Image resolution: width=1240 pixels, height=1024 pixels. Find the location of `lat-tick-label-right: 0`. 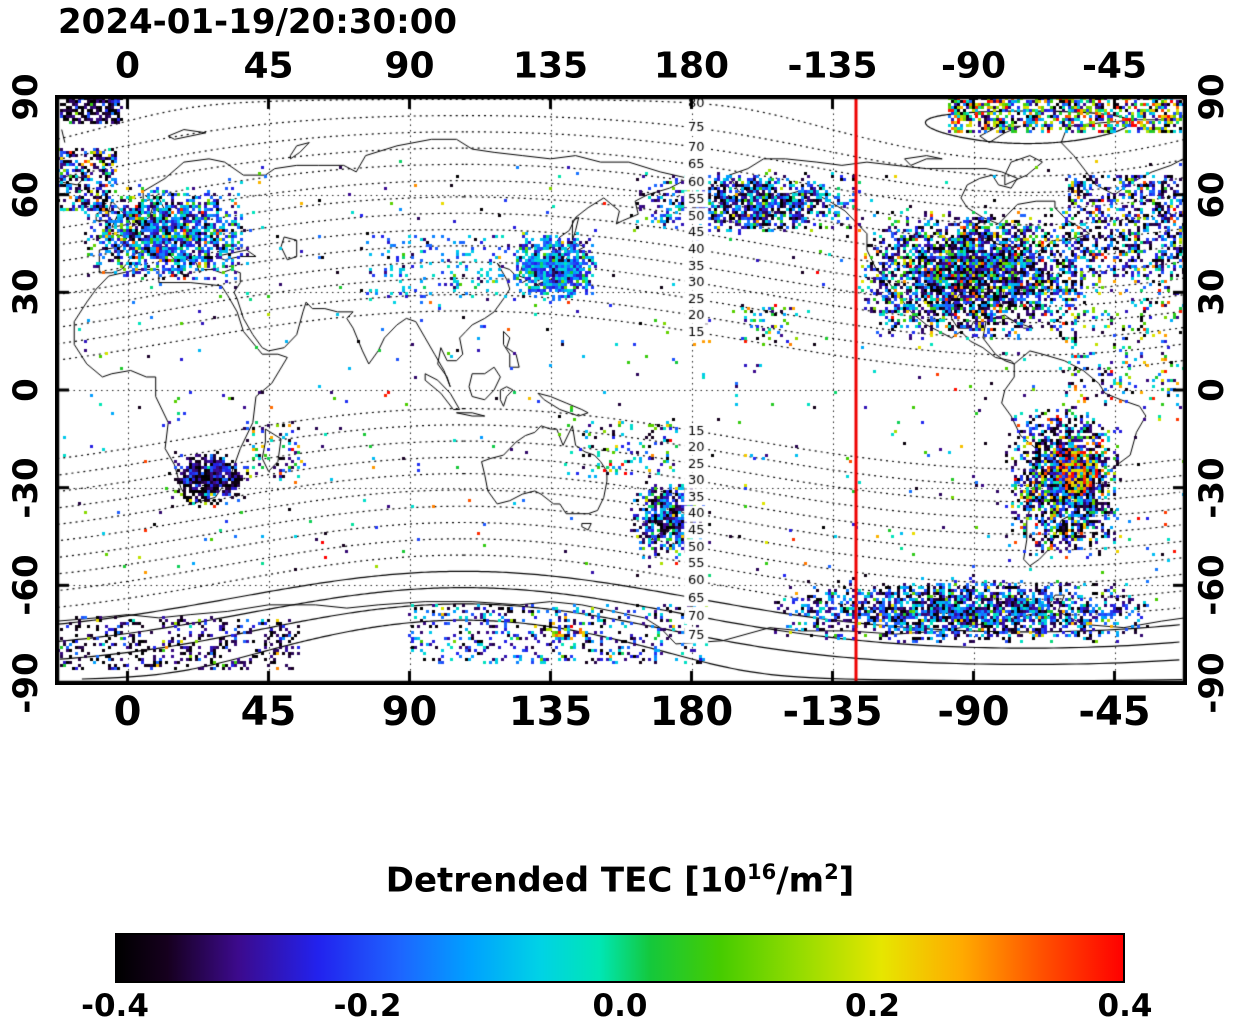

lat-tick-label-right: 0 is located at coordinates (1212, 390).